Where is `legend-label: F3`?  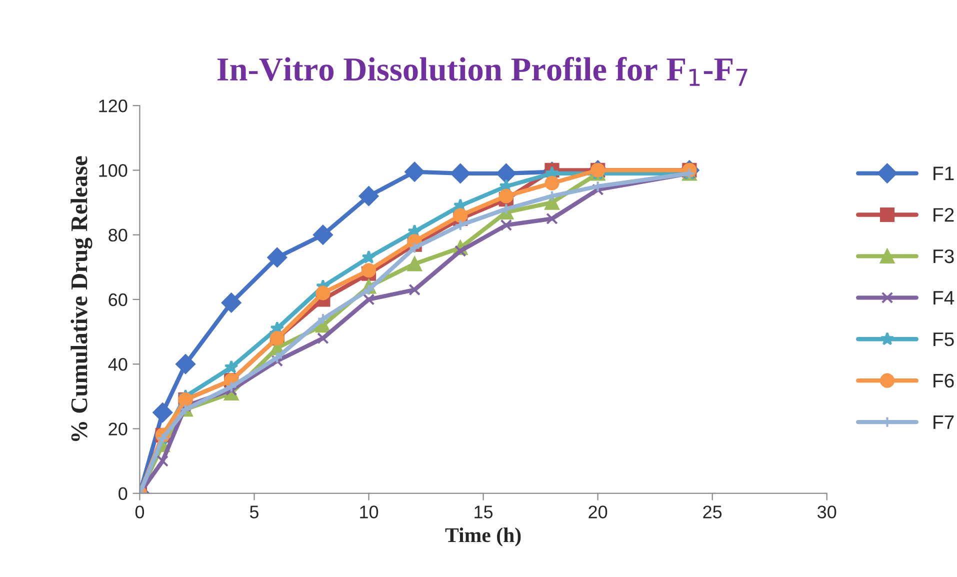 legend-label: F3 is located at coordinates (944, 256).